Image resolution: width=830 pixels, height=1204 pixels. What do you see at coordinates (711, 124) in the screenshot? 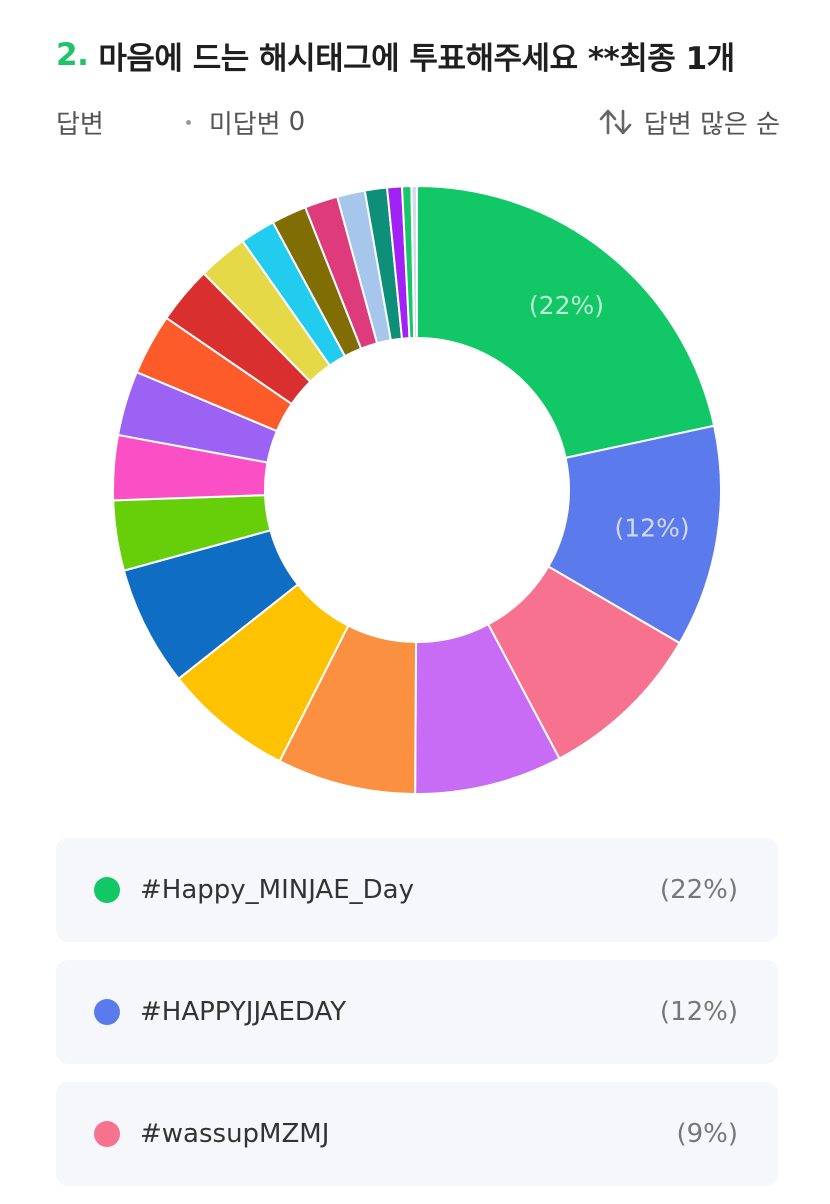
I see `sort-label: 답변 많은 순` at bounding box center [711, 124].